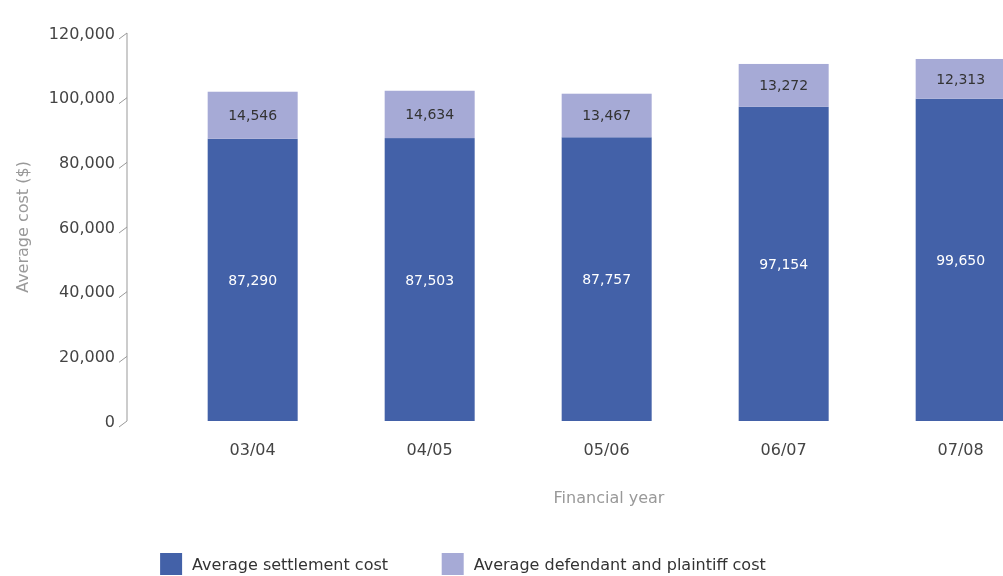  I want to click on y-axis-title: Average cost ($), so click(22, 227).